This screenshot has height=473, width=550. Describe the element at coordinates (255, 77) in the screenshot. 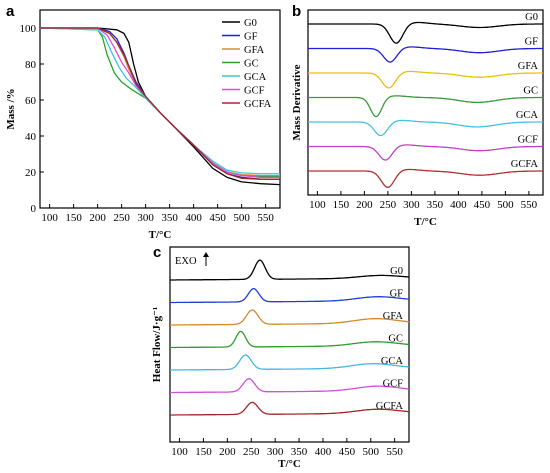

I see `legend-label: GCA` at that location.